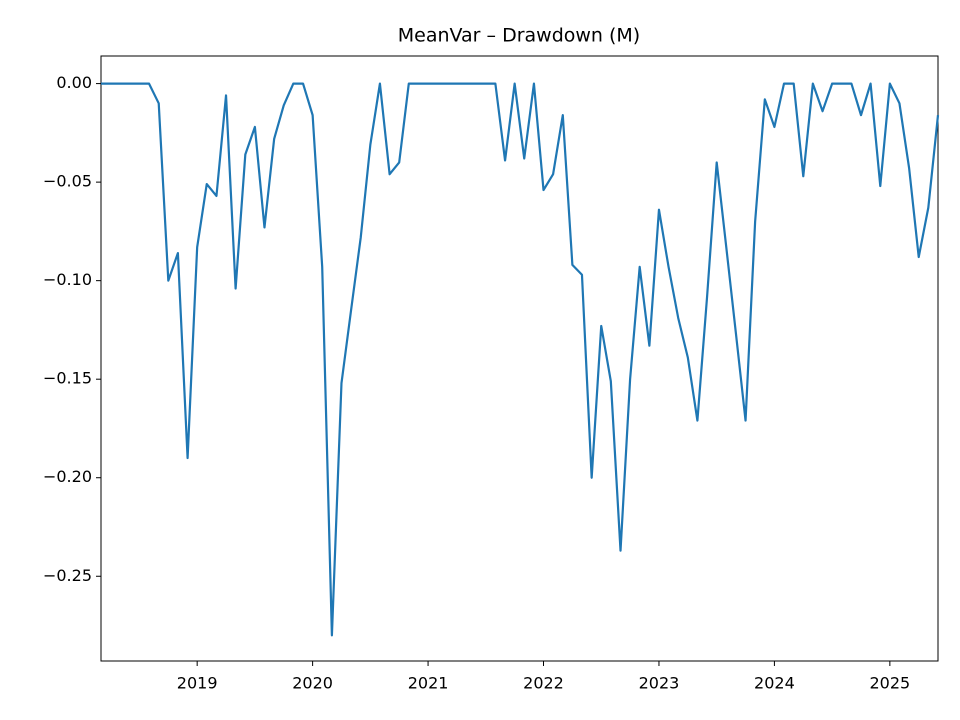 This screenshot has height=720, width=960. Describe the element at coordinates (543, 683) in the screenshot. I see `x-tick-label: 2022` at that location.